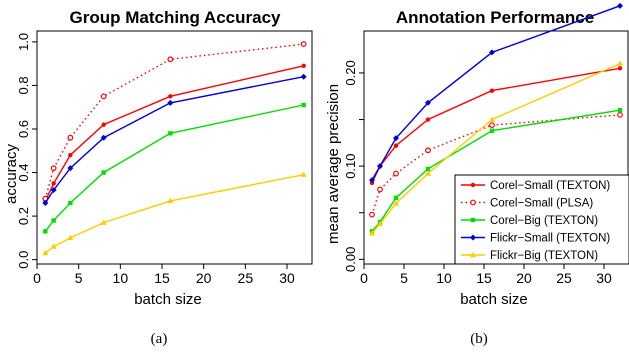 This screenshot has width=629, height=352. I want to click on chart-a-x-axis-label: batch size, so click(168, 299).